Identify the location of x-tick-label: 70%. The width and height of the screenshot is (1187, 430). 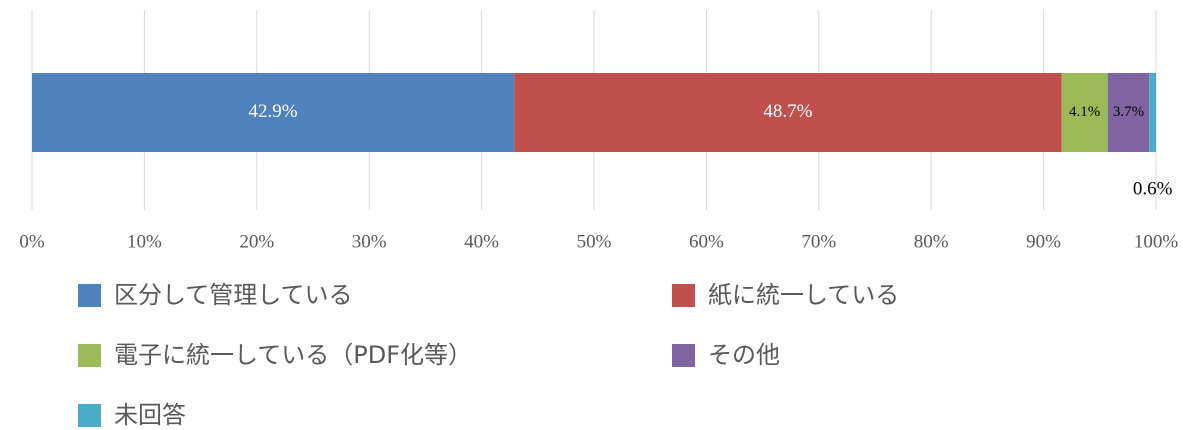
(818, 241).